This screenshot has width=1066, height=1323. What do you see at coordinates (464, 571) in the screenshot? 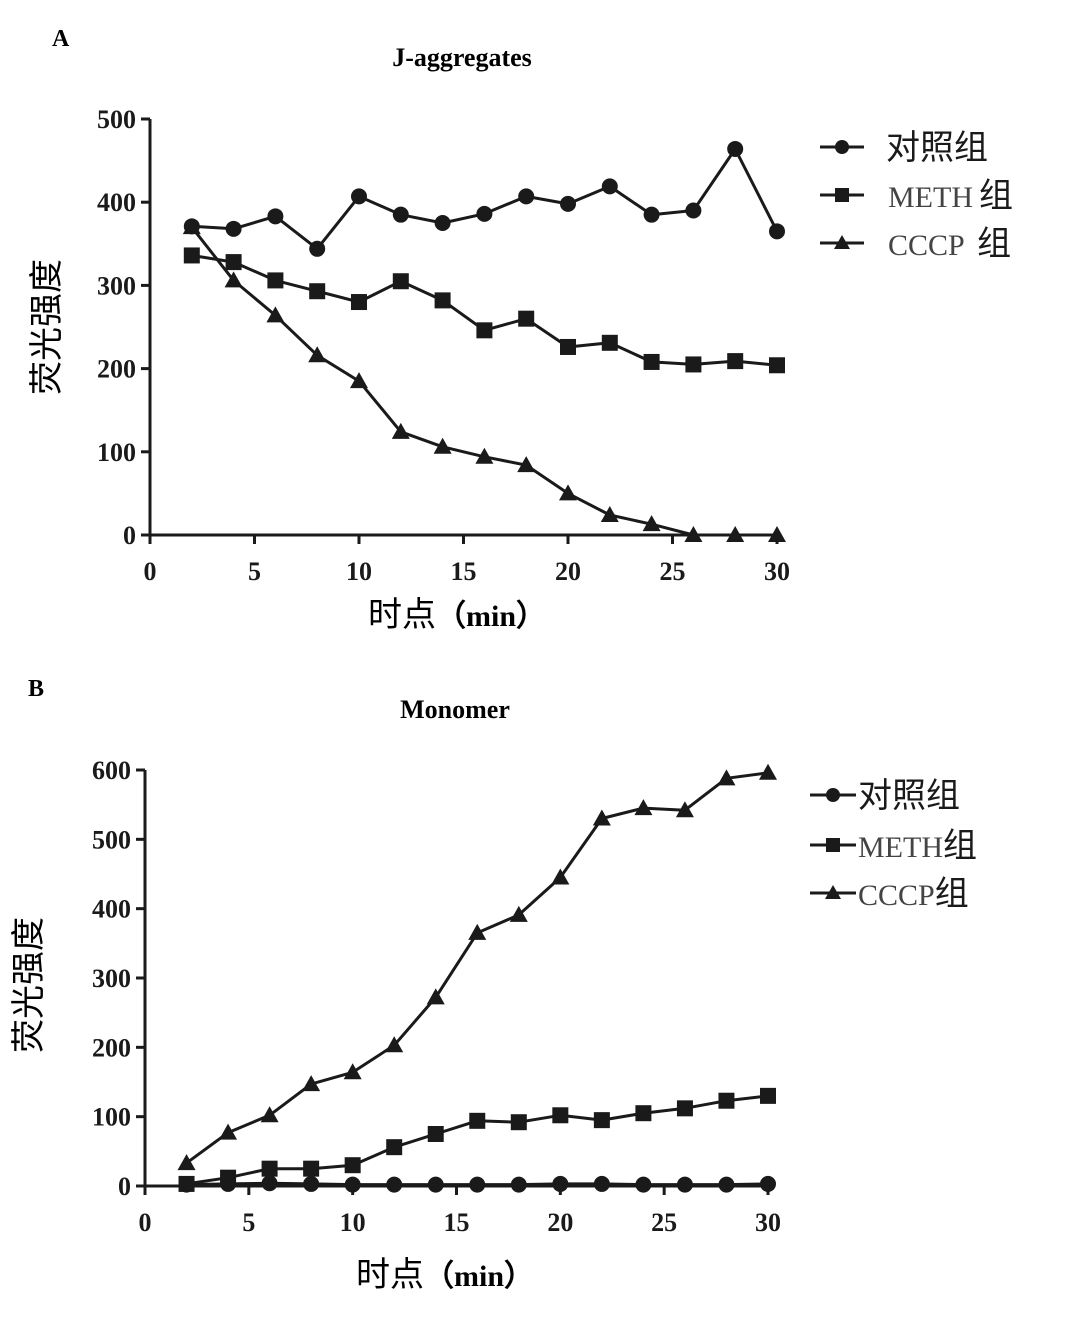
I see `x-tick-label: 15` at bounding box center [464, 571].